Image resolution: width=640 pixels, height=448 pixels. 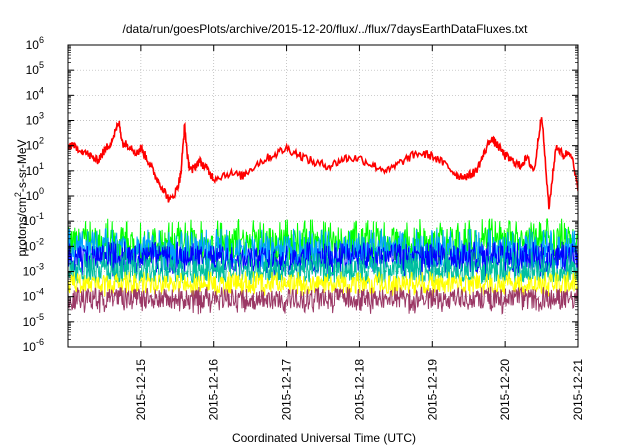 What do you see at coordinates (33, 219) in the screenshot?
I see `y-tick-label: 10⁻¹` at bounding box center [33, 219].